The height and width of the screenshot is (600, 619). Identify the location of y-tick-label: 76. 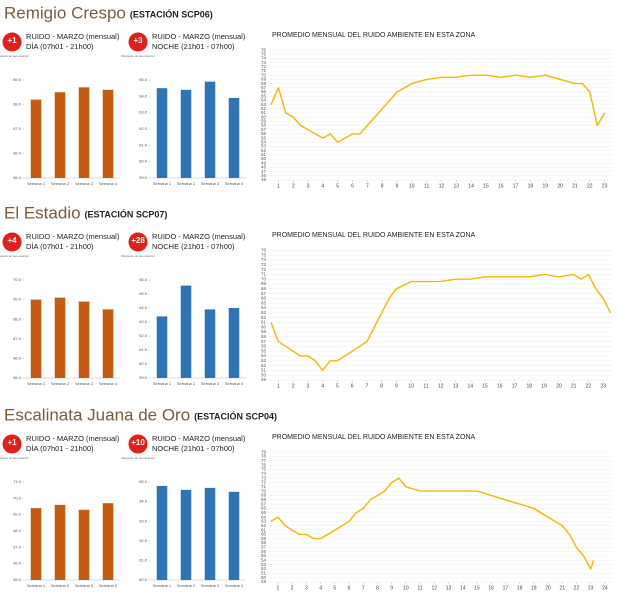
(264, 49).